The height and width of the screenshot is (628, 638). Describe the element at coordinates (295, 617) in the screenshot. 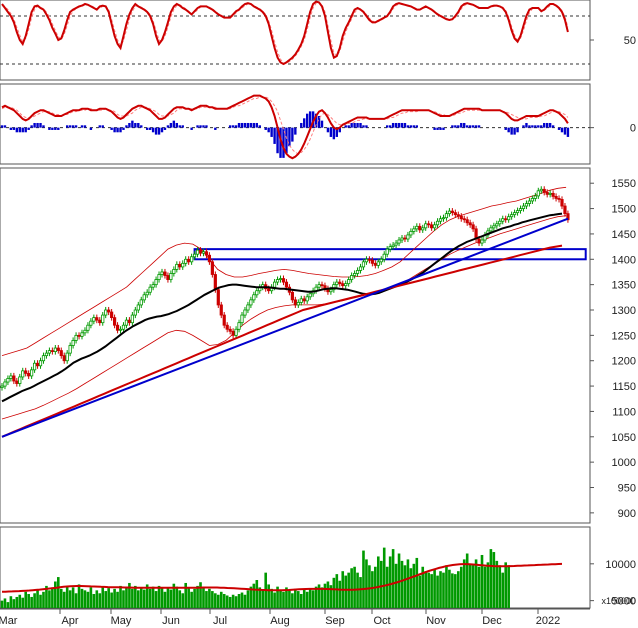

I see `x-axis: Mar Apr May Jun Jul Aug Sep Oct Nov Dec 2022` at that location.